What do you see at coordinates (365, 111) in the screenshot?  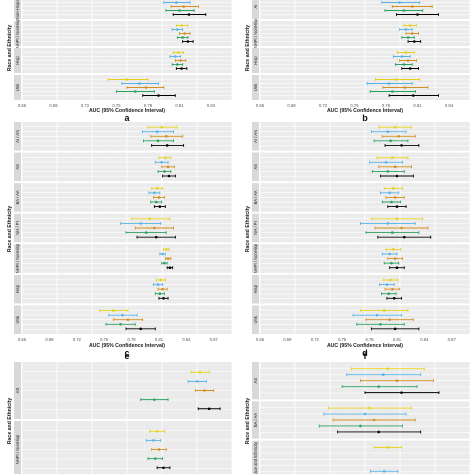 I see `x-axis-title: AUC (95% Confidence Interval)` at bounding box center [365, 111].